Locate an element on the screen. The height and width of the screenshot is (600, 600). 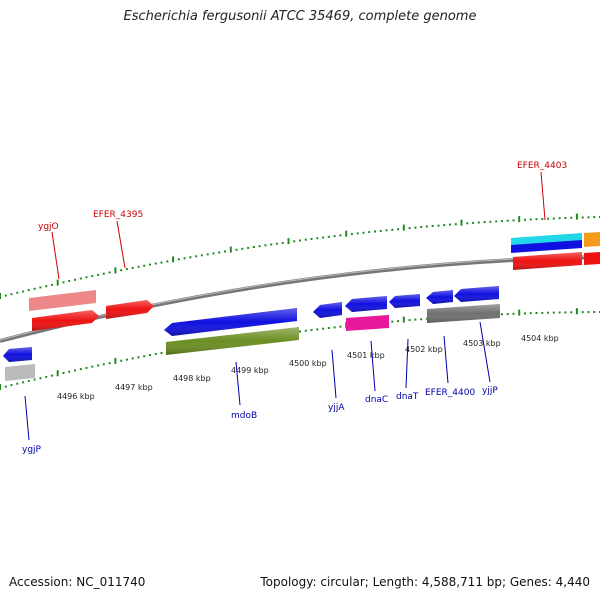
label-dnaT: dnaT is located at coordinates (407, 397).